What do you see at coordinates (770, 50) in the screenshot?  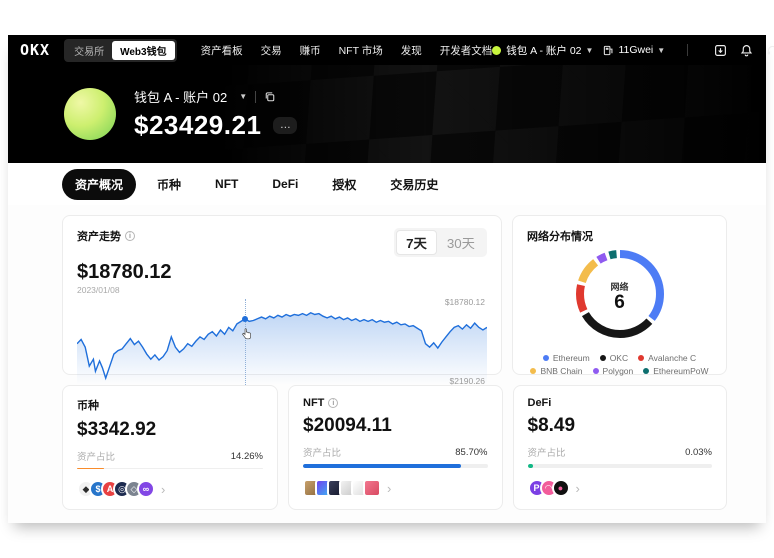 I see `headset-icon` at bounding box center [770, 50].